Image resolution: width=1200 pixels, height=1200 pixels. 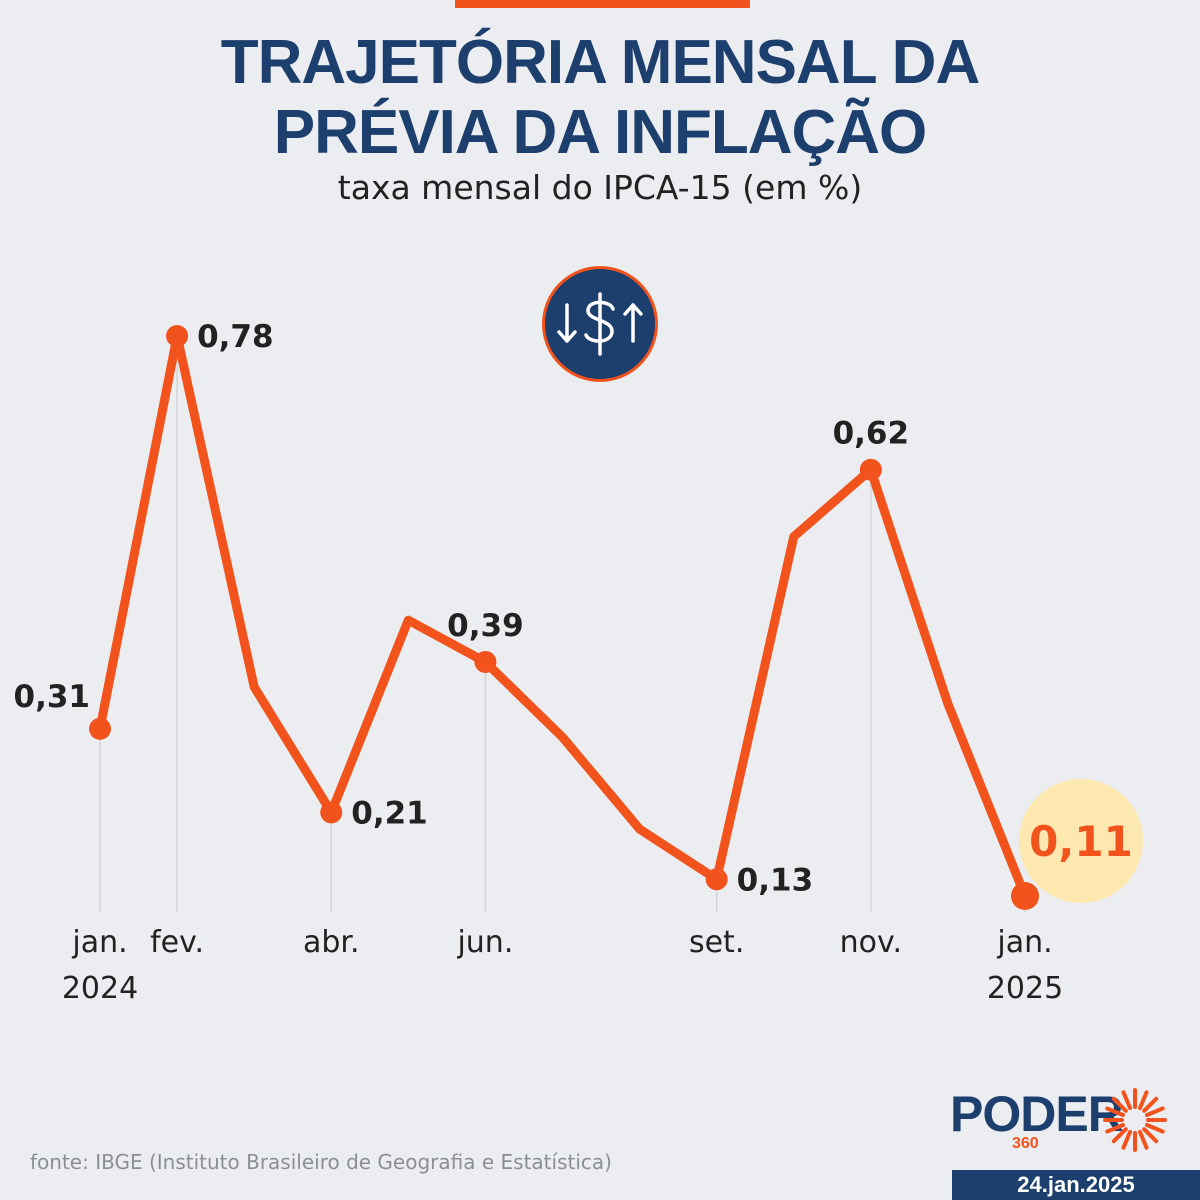 What do you see at coordinates (600, 132) in the screenshot?
I see `chart-title-line2: PRÉVIA DA INFLAÇÃO` at bounding box center [600, 132].